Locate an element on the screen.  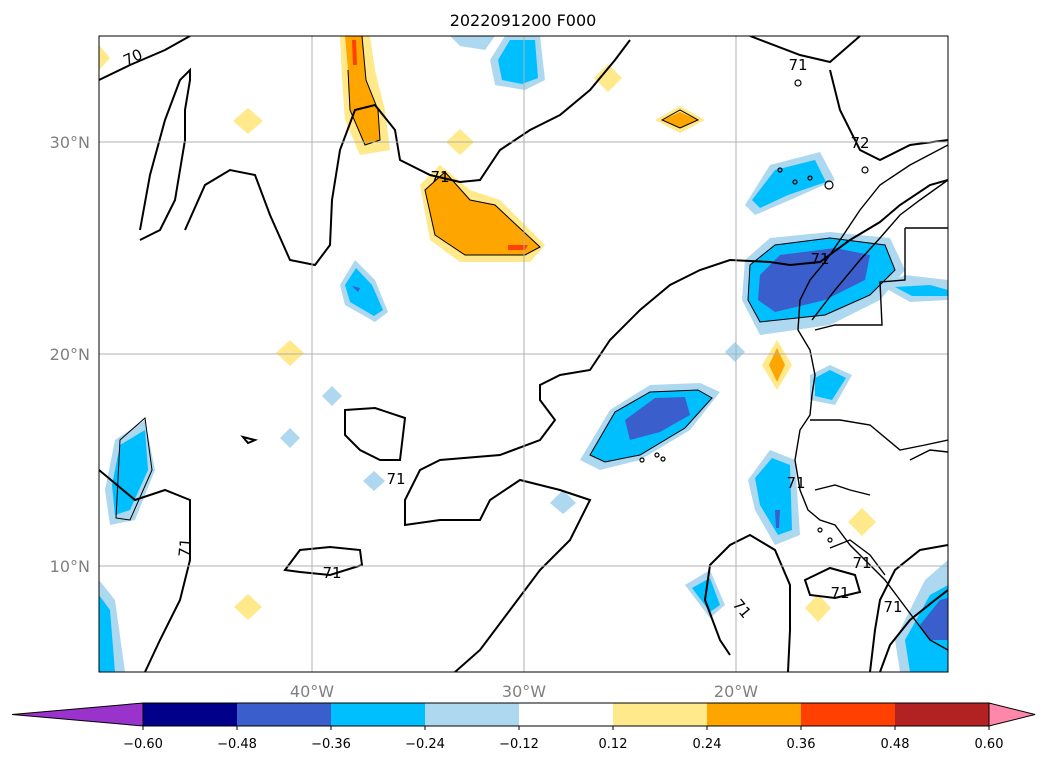
lon-labels: 40°W 30°W 20°W is located at coordinates (524, 691).